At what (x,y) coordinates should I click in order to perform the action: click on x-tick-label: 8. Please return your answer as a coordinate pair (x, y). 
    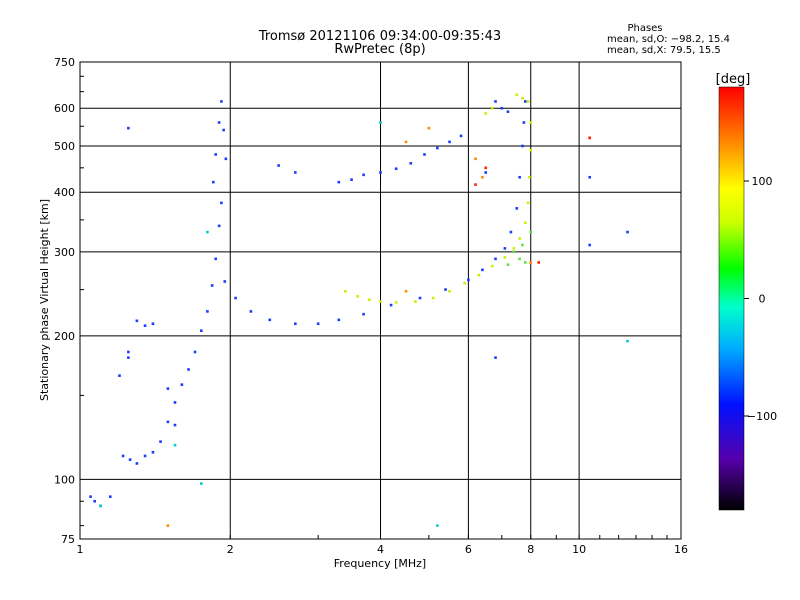
    Looking at the image, I should click on (530, 549).